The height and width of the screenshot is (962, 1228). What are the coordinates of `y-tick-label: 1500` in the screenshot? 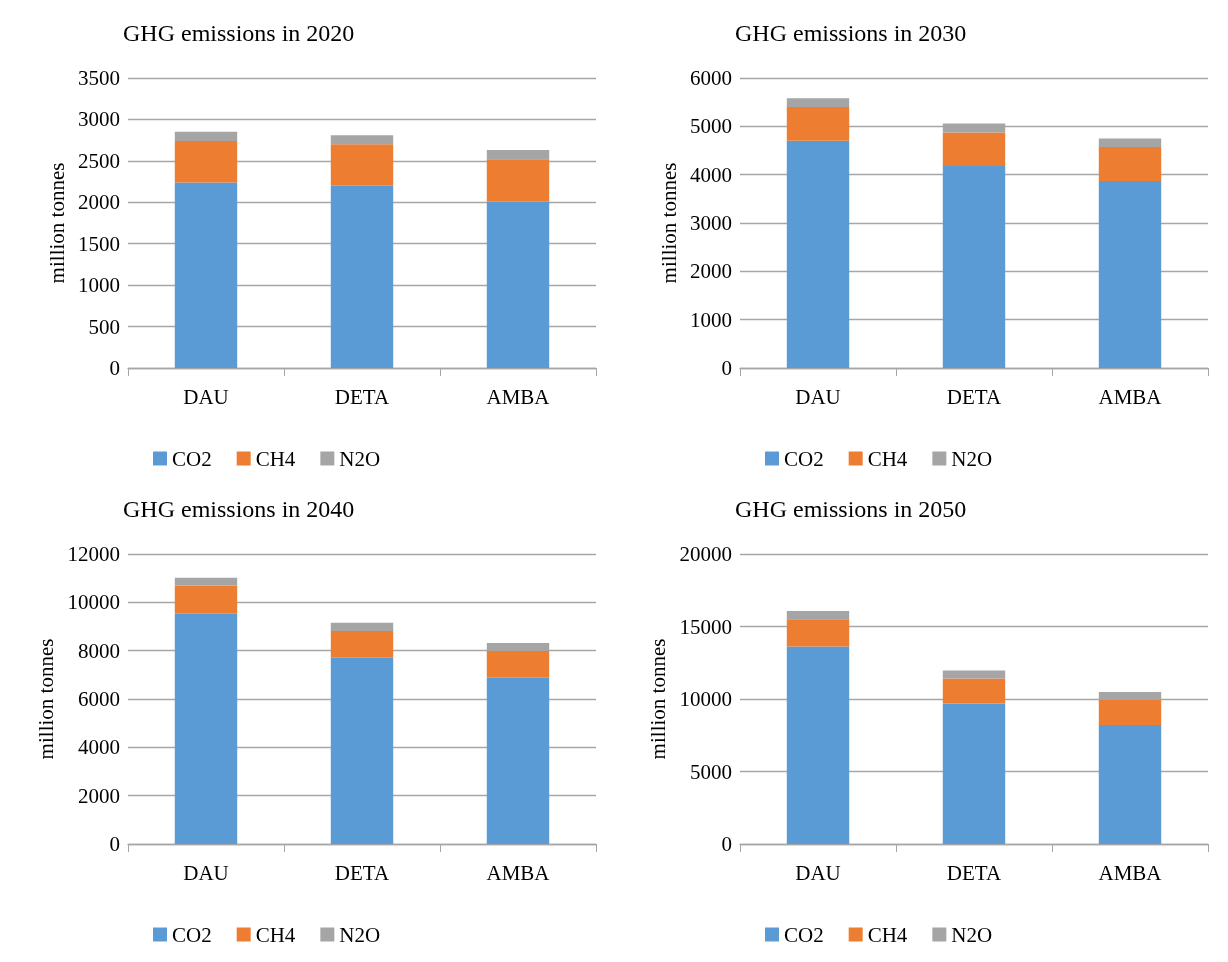 It's located at (99, 243).